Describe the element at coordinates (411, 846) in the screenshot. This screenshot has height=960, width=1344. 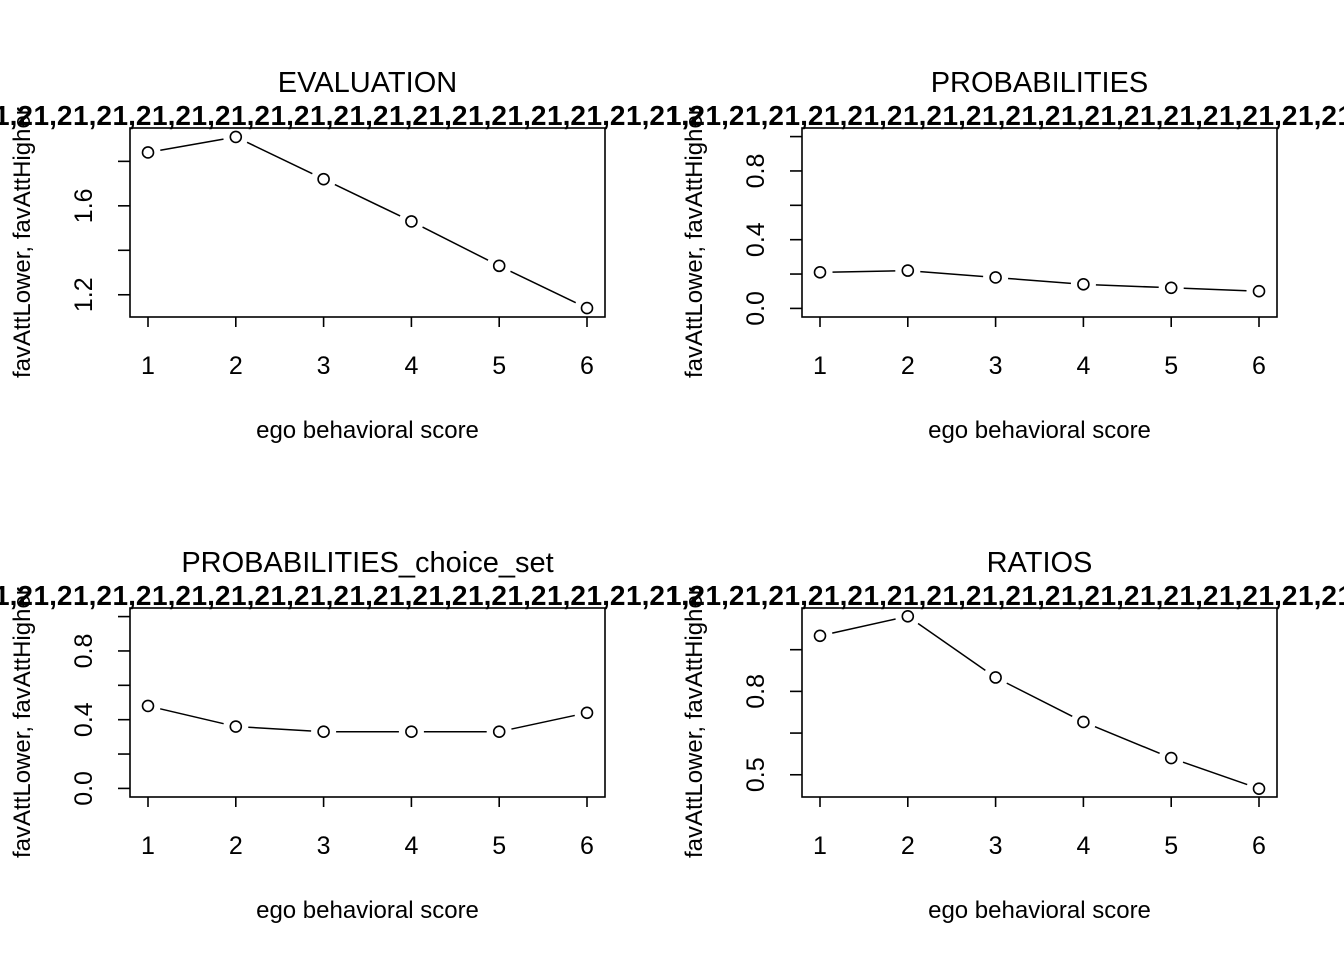
I see `x-tick-label: 4` at that location.